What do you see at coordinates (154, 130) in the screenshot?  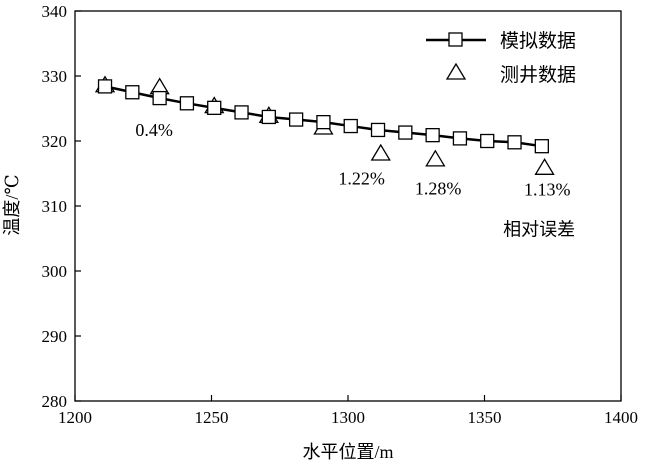 I see `error-annotation: 0.4%` at bounding box center [154, 130].